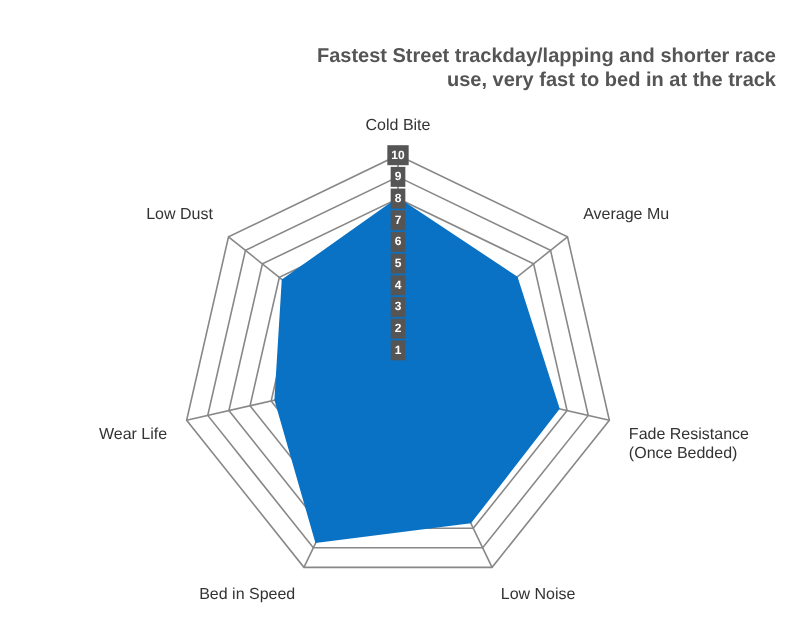 This screenshot has width=800, height=640. I want to click on spoke-label: Low Dust, so click(180, 214).